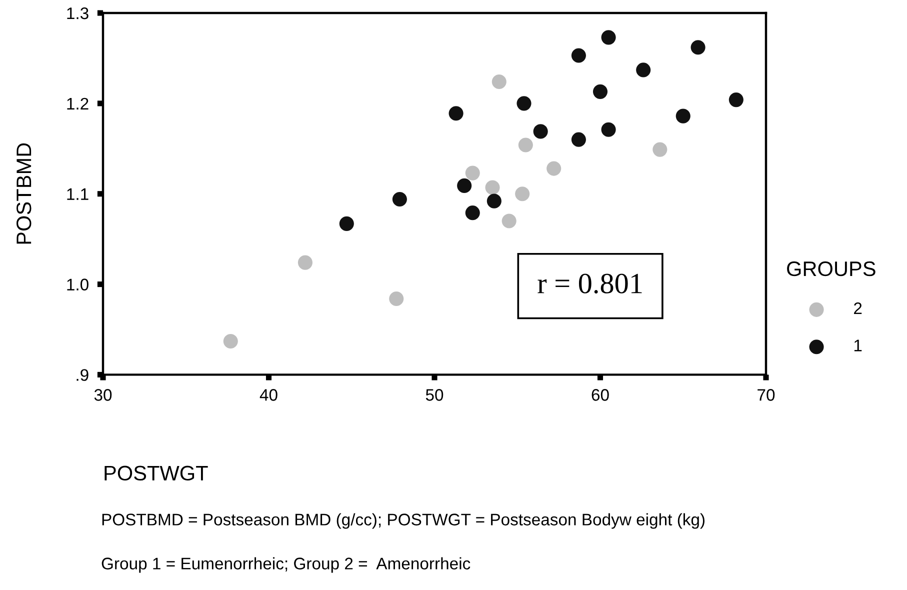 Image resolution: width=907 pixels, height=590 pixels. What do you see at coordinates (600, 395) in the screenshot?
I see `x-tick-label: 60` at bounding box center [600, 395].